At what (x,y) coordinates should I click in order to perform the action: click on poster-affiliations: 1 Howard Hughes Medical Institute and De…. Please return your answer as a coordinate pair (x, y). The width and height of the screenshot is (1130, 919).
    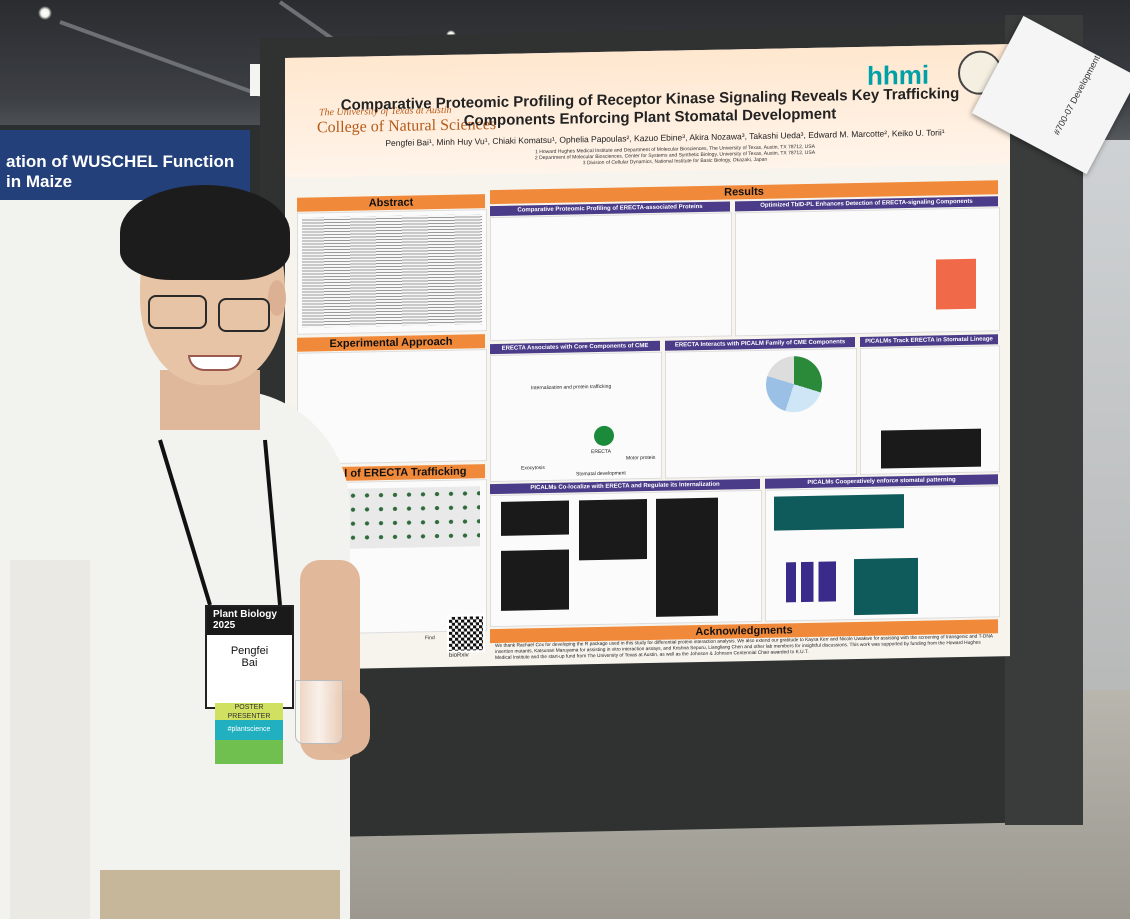
    Looking at the image, I should click on (675, 155).